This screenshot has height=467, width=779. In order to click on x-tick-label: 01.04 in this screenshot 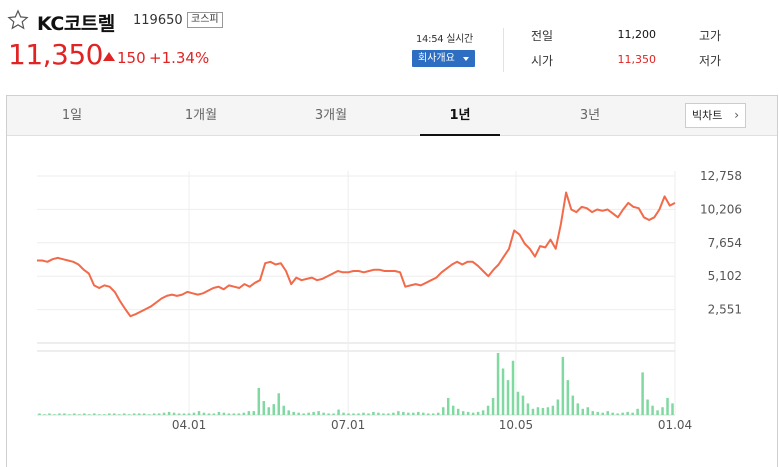, I will do `click(675, 425)`.